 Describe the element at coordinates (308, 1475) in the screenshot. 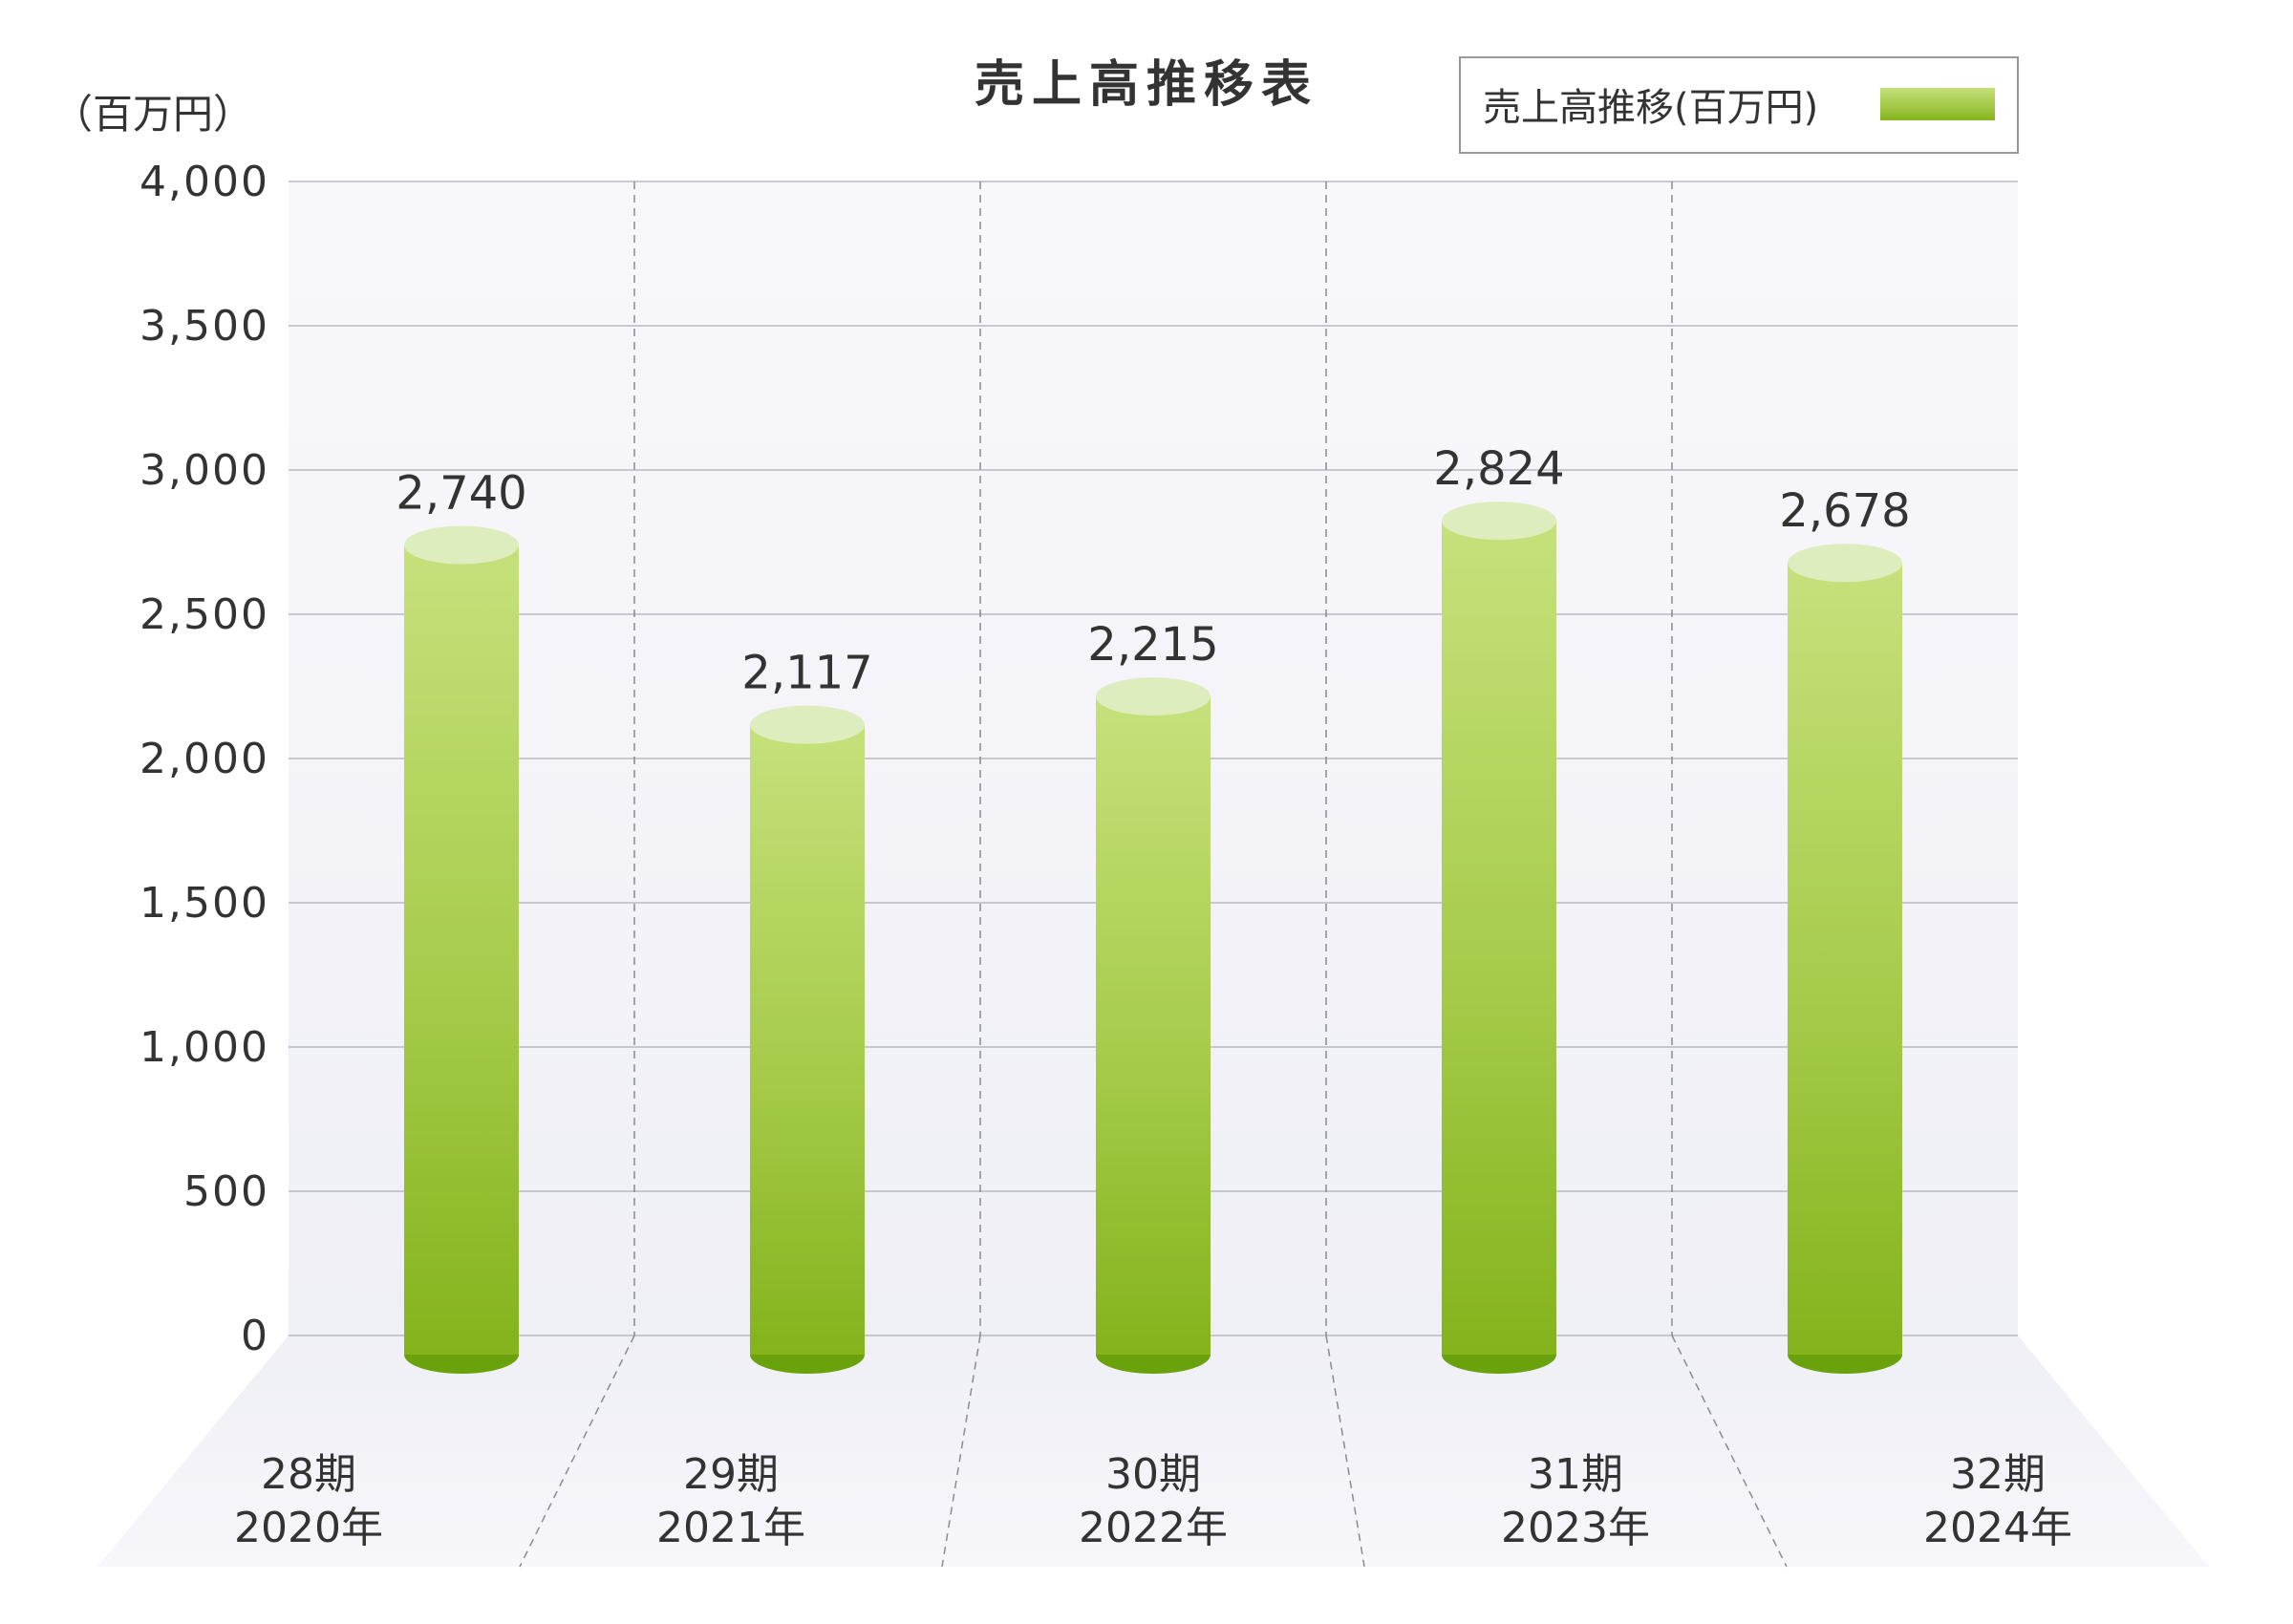

I see `x-tick-period: 28期` at that location.